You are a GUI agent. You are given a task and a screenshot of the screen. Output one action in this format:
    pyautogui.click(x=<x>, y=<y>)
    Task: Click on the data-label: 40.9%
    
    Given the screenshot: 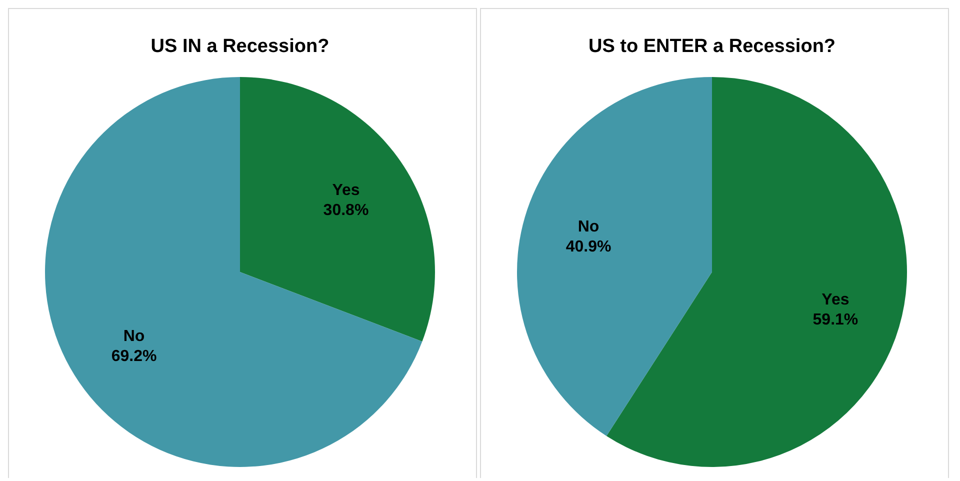 What is the action you would take?
    pyautogui.click(x=589, y=247)
    